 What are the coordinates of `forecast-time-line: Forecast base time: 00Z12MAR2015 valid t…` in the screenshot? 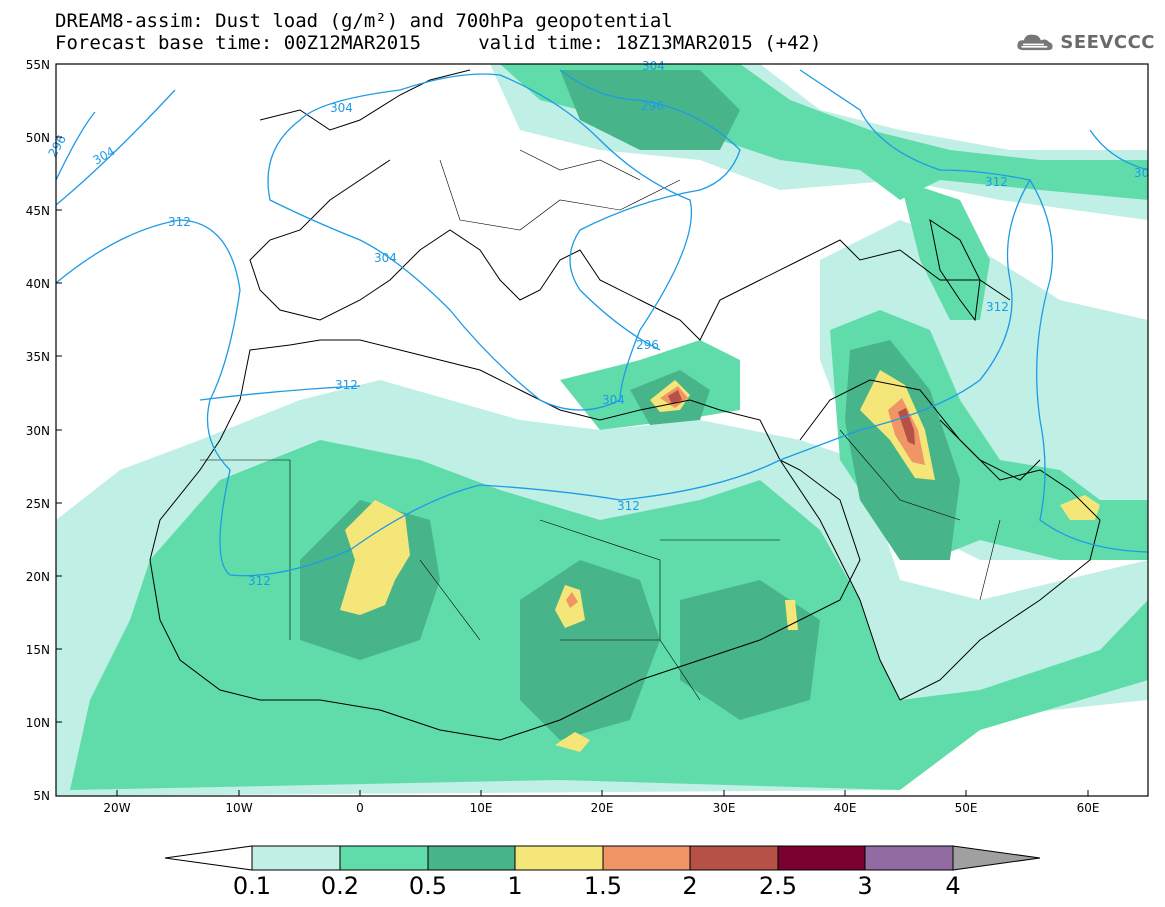 It's located at (438, 43).